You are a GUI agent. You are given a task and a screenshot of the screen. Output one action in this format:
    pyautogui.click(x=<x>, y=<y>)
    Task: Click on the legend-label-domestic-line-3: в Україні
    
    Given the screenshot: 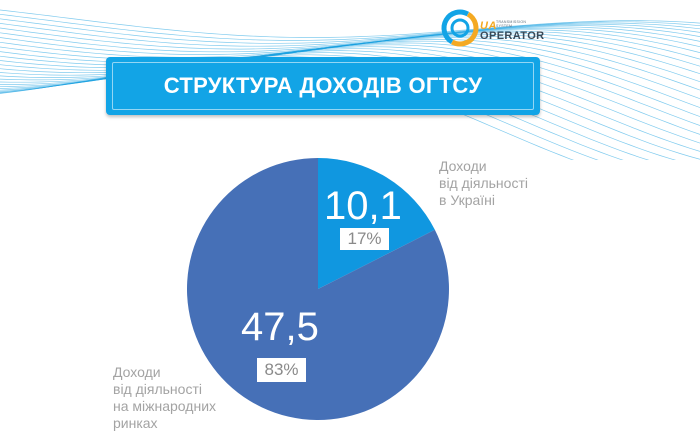 What is the action you would take?
    pyautogui.click(x=467, y=200)
    